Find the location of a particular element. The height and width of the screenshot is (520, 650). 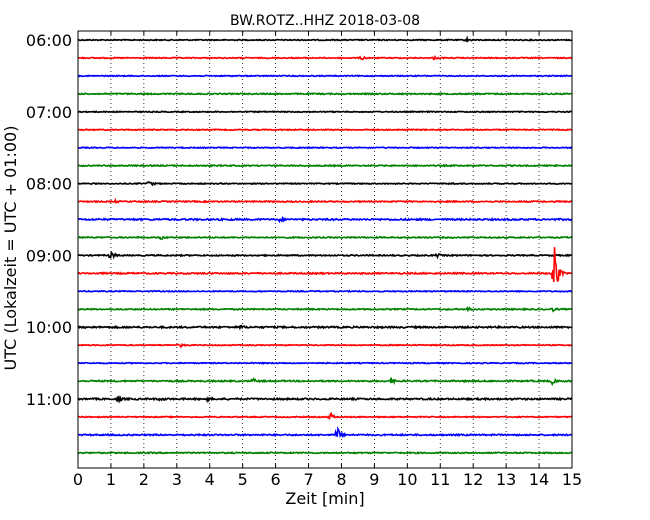

chart-title: BW.ROTZ..HHZ 2018-03-08 is located at coordinates (325, 21).